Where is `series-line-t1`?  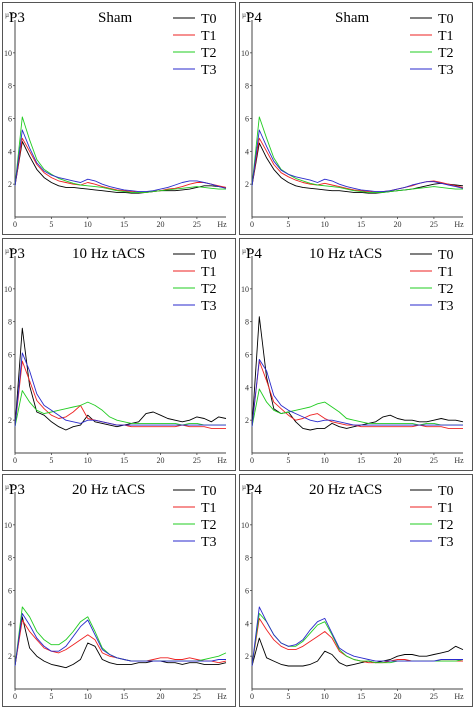
series-line-t1 is located at coordinates (120, 165).